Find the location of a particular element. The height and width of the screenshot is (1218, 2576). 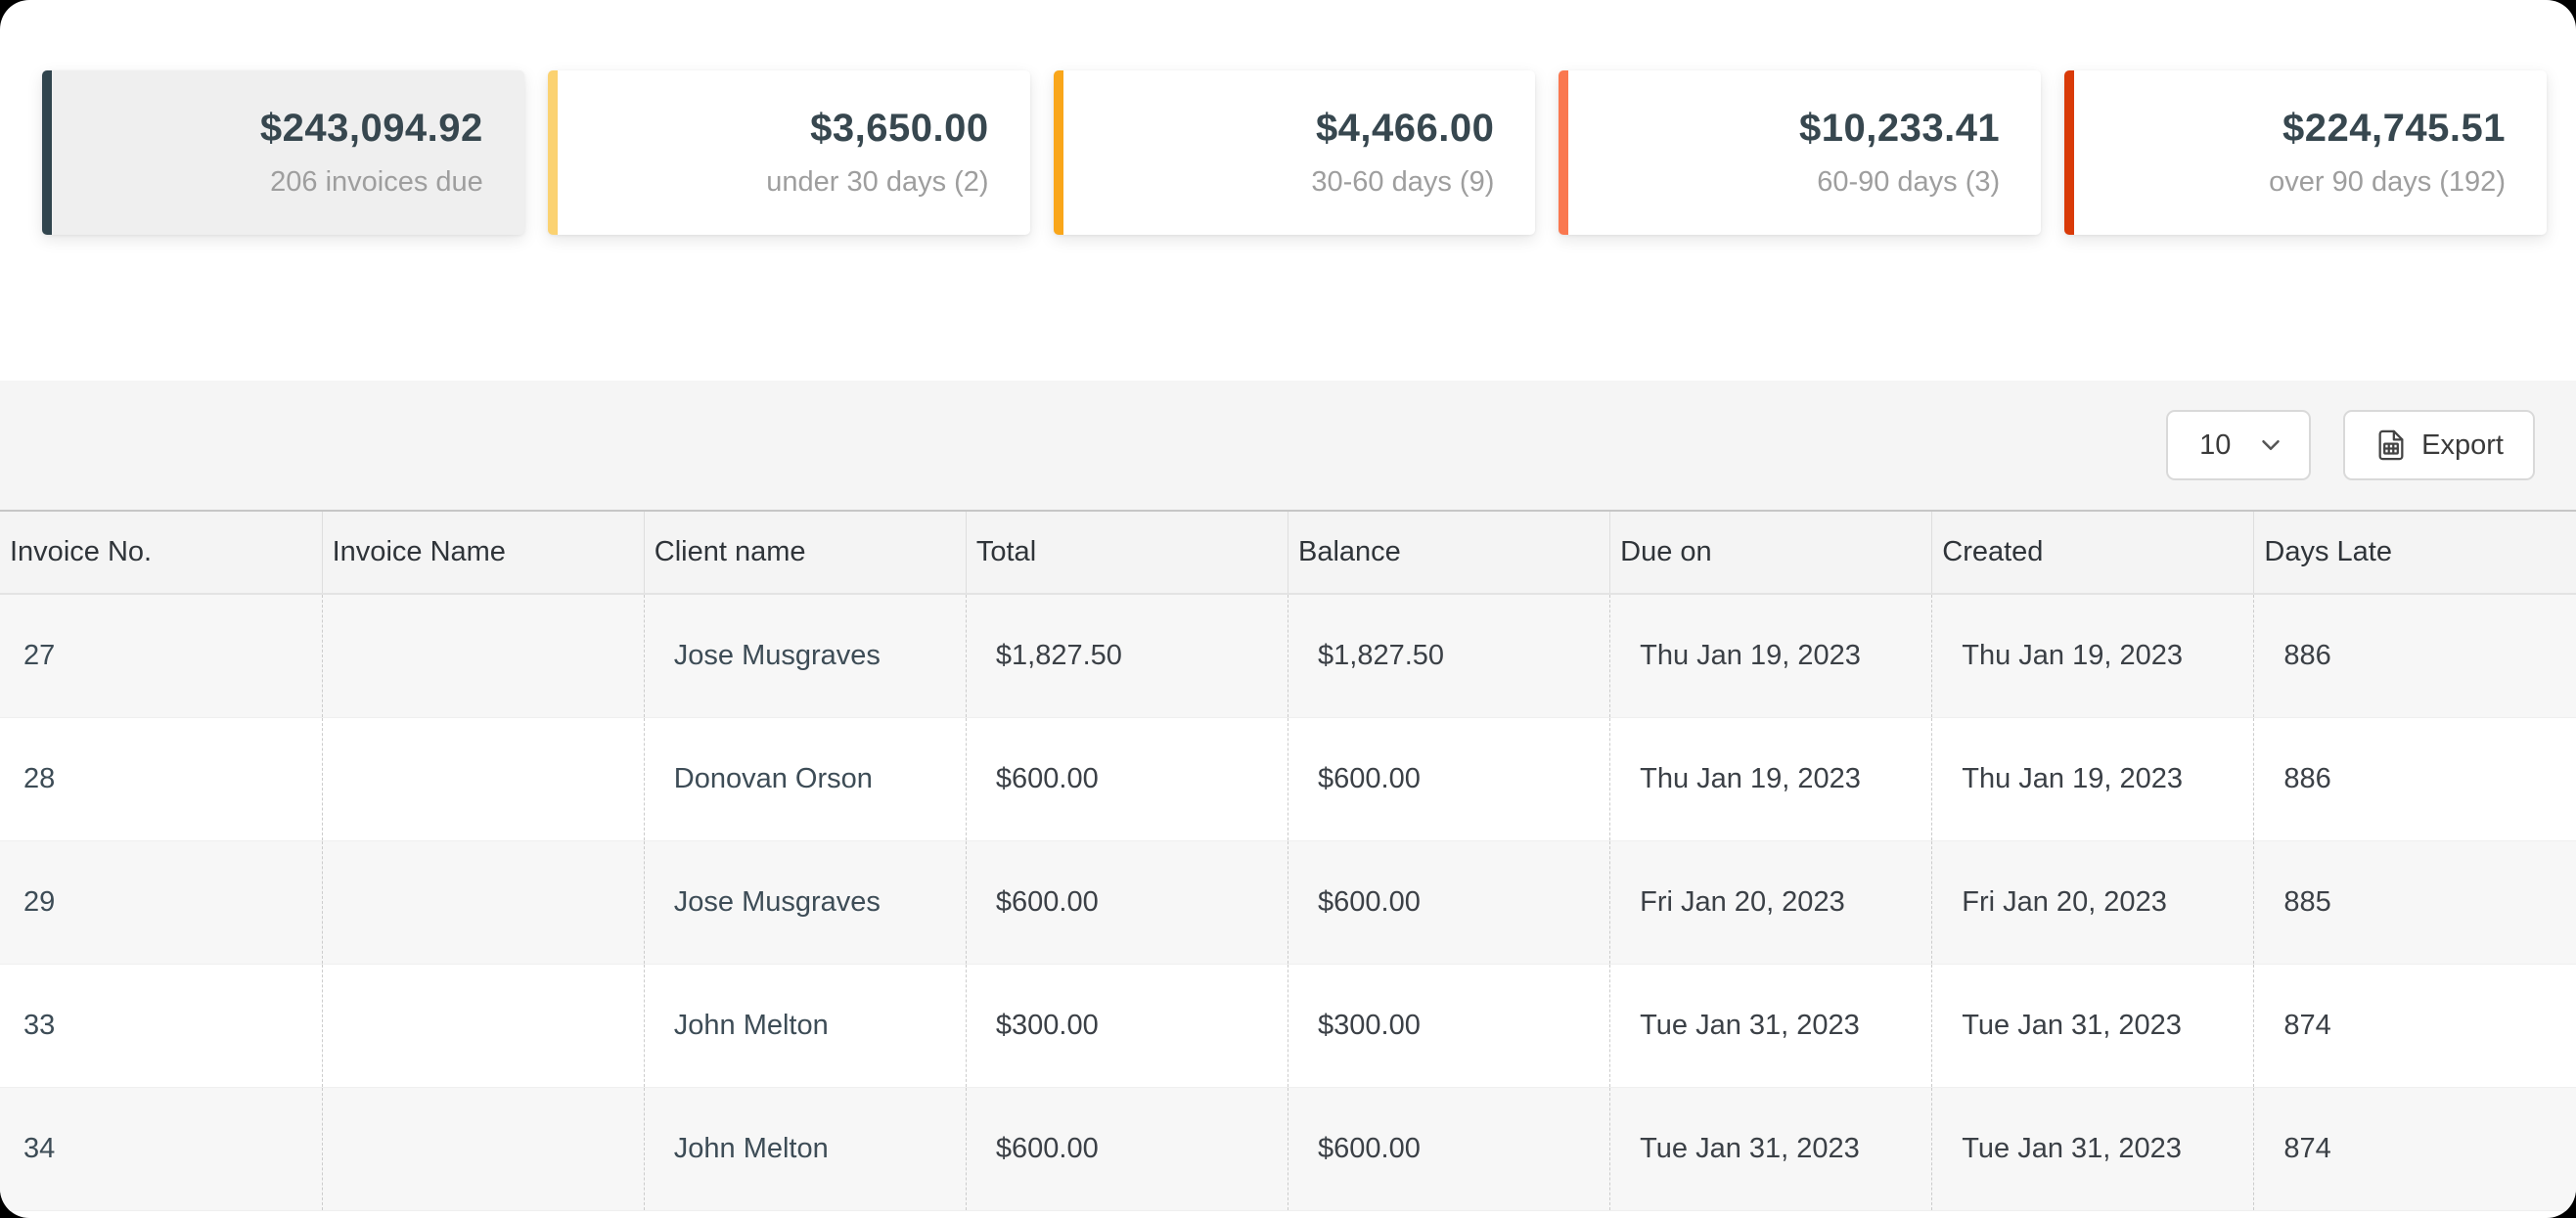

column-header-invoice-no: Invoice No. is located at coordinates (161, 552).